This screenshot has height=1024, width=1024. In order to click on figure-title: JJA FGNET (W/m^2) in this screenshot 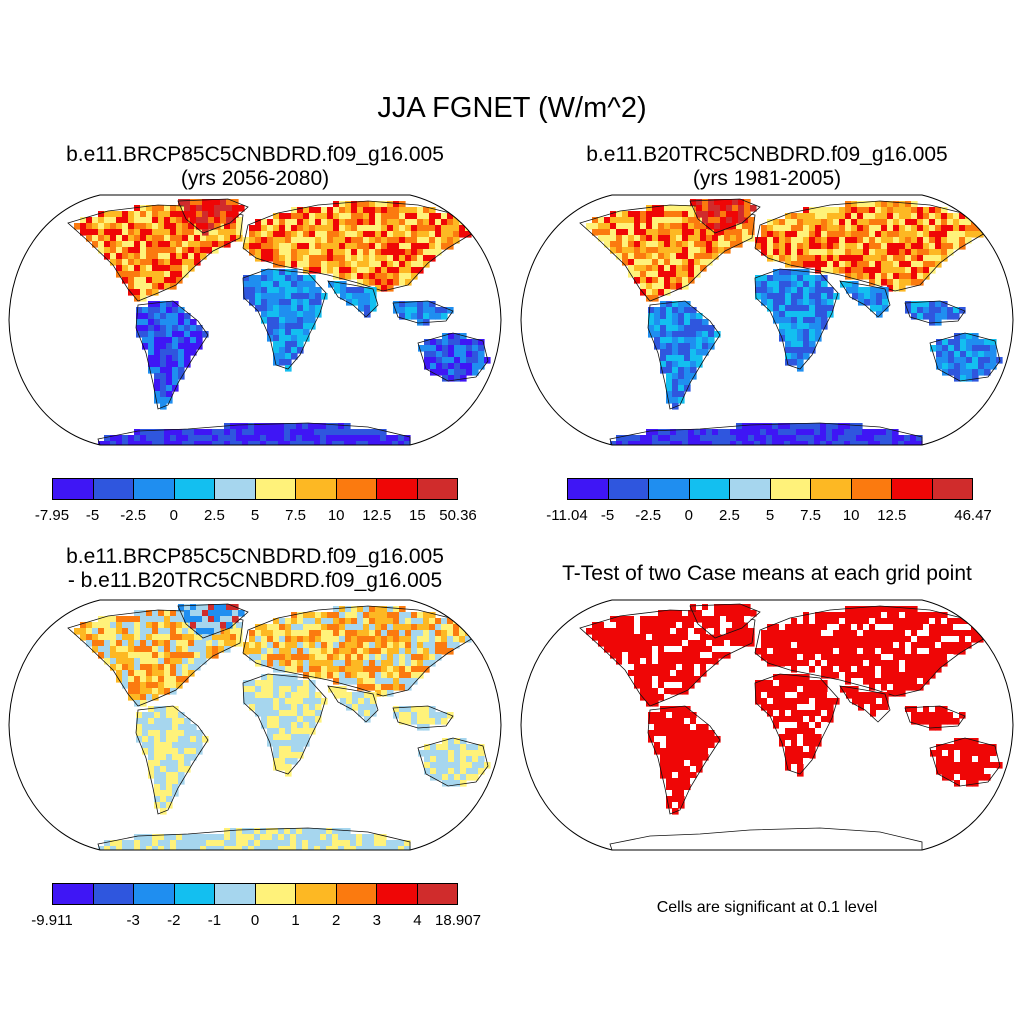, I will do `click(512, 108)`.